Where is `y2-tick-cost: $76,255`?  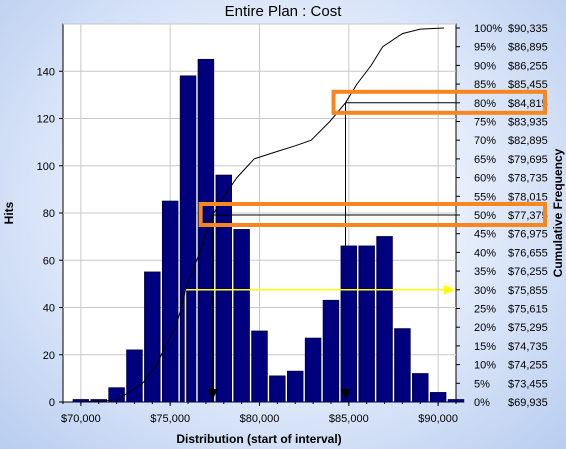 y2-tick-cost: $76,255 is located at coordinates (528, 272).